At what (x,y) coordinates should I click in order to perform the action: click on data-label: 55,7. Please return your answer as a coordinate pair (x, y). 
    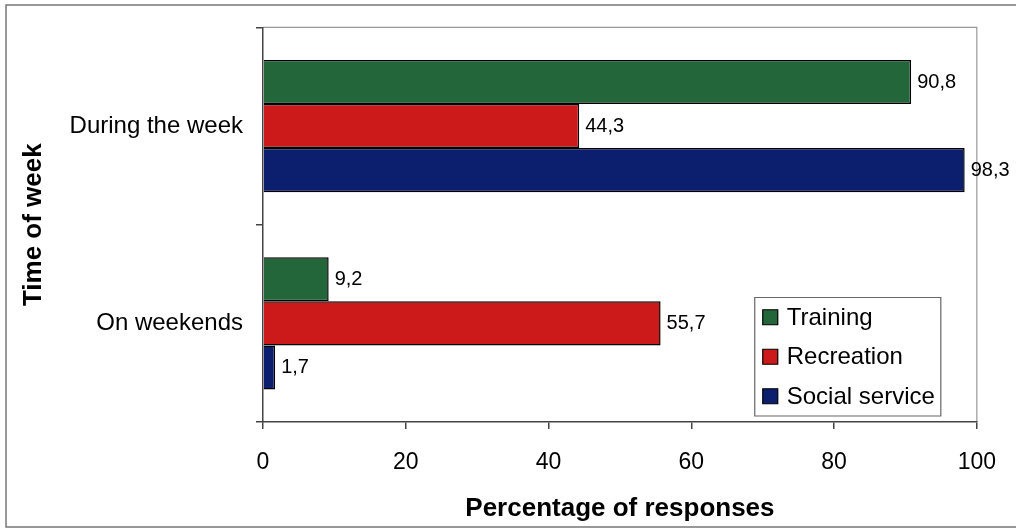
    Looking at the image, I should click on (686, 321).